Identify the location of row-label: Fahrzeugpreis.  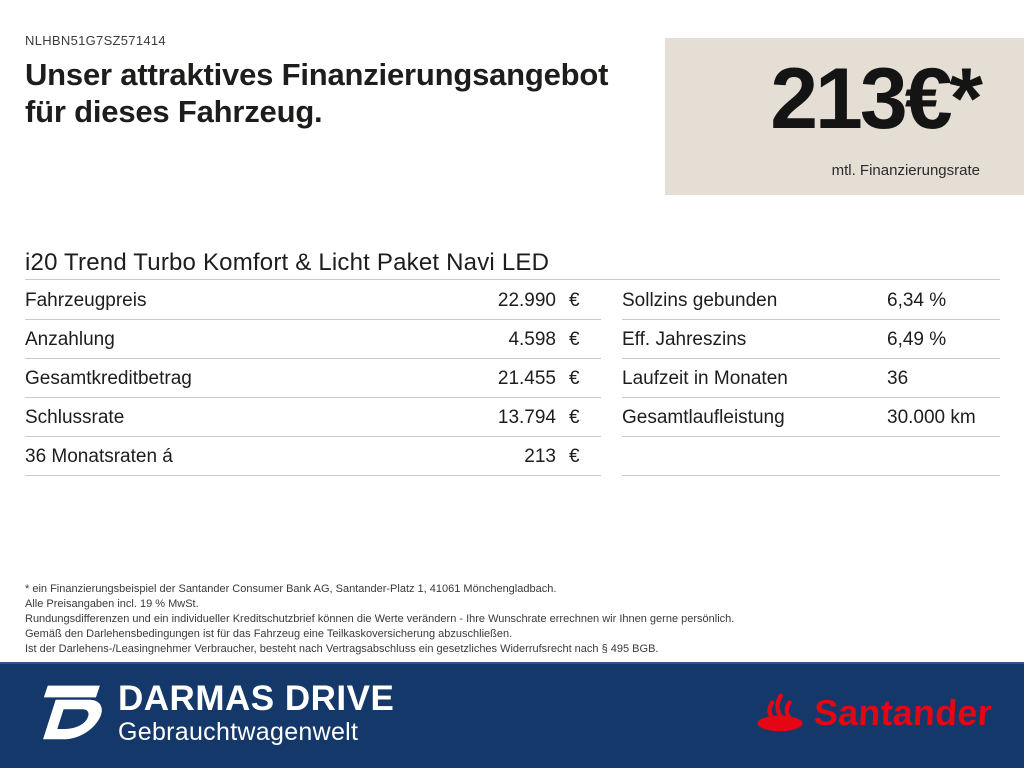
(86, 300).